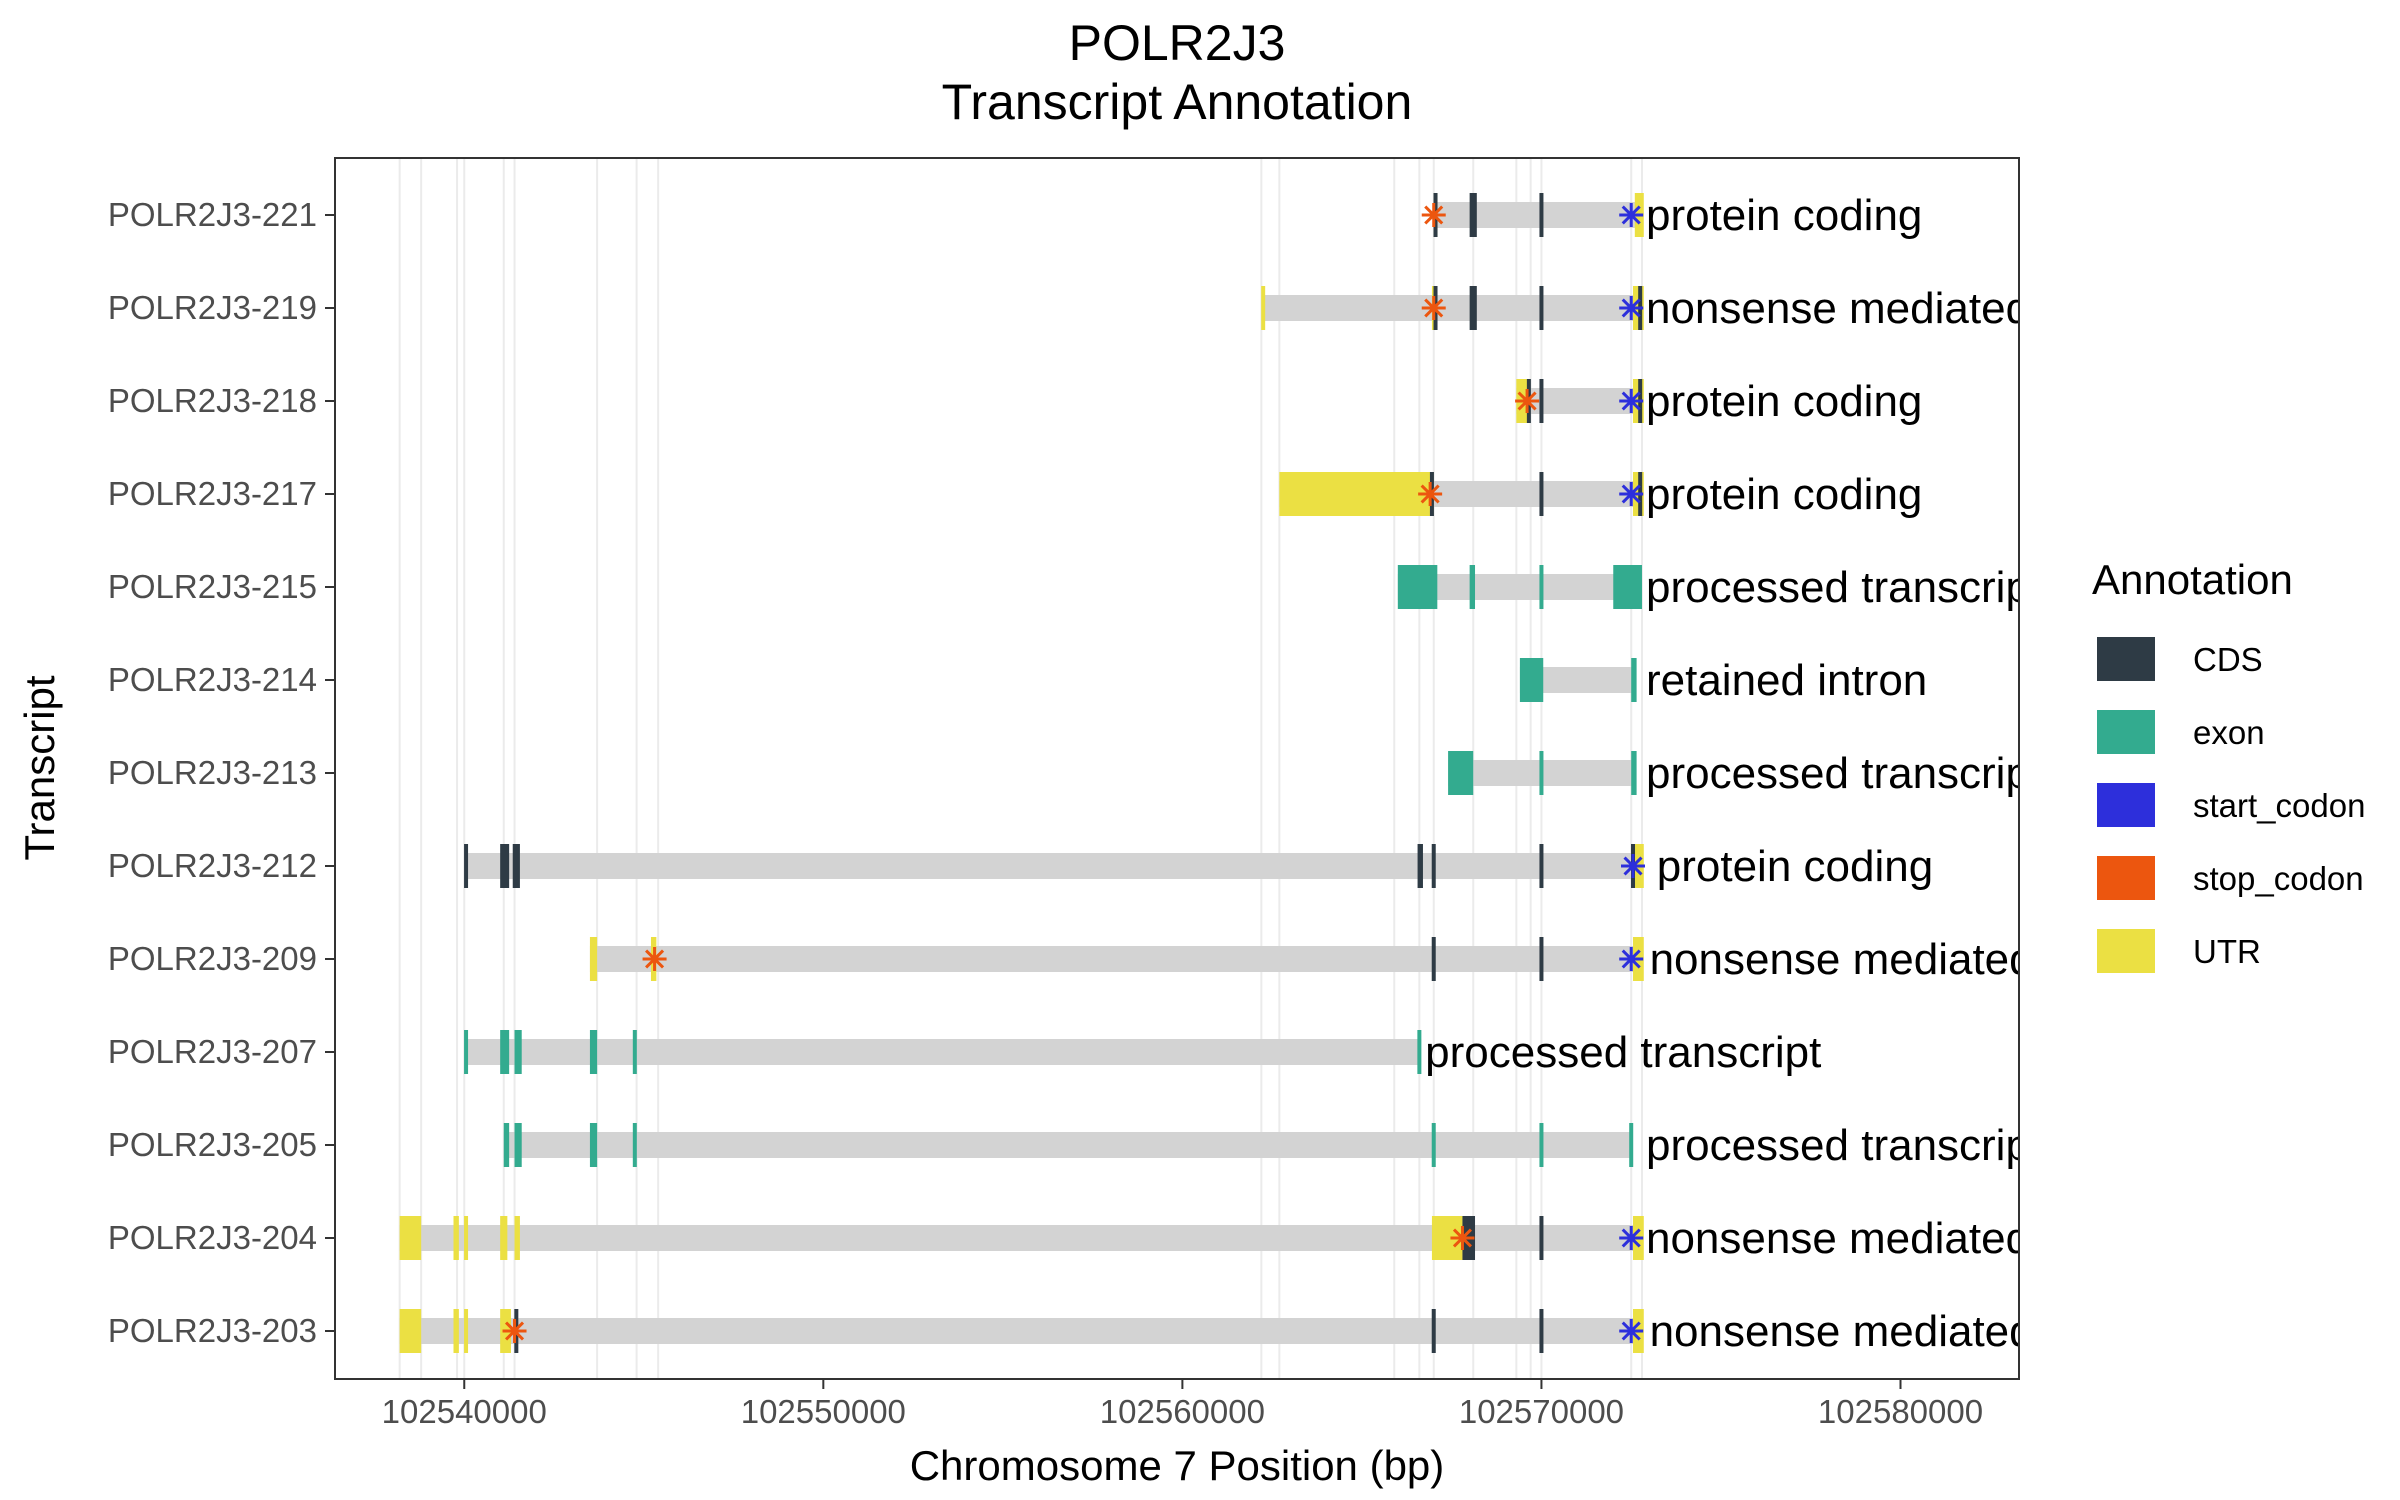 The image size is (2400, 1500). What do you see at coordinates (2229, 732) in the screenshot?
I see `legend-label-exon: exon` at bounding box center [2229, 732].